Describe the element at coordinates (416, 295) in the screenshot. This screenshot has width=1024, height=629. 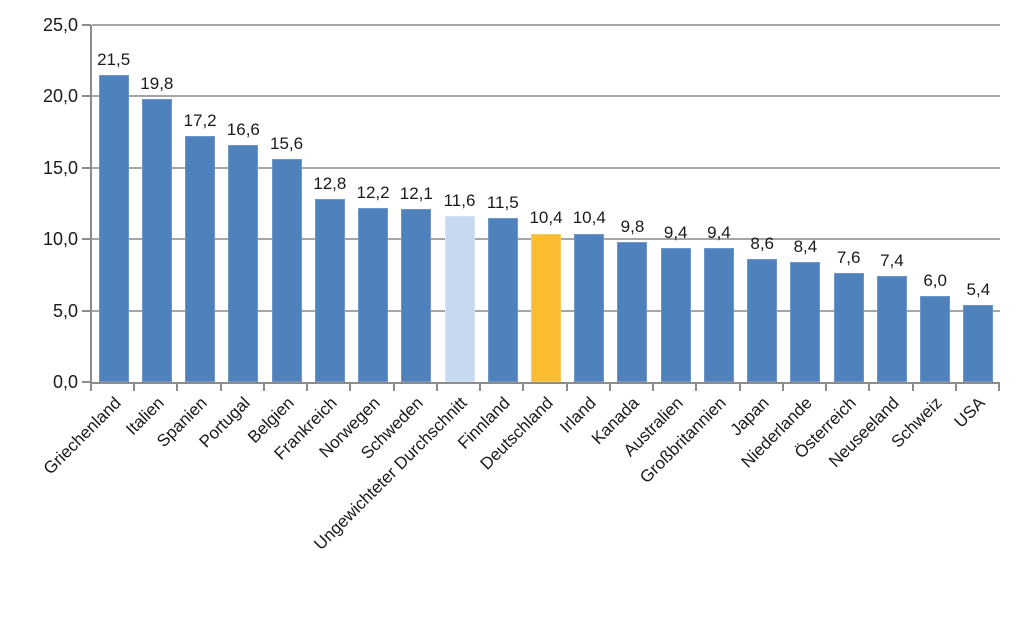
I see `bar-schweden` at that location.